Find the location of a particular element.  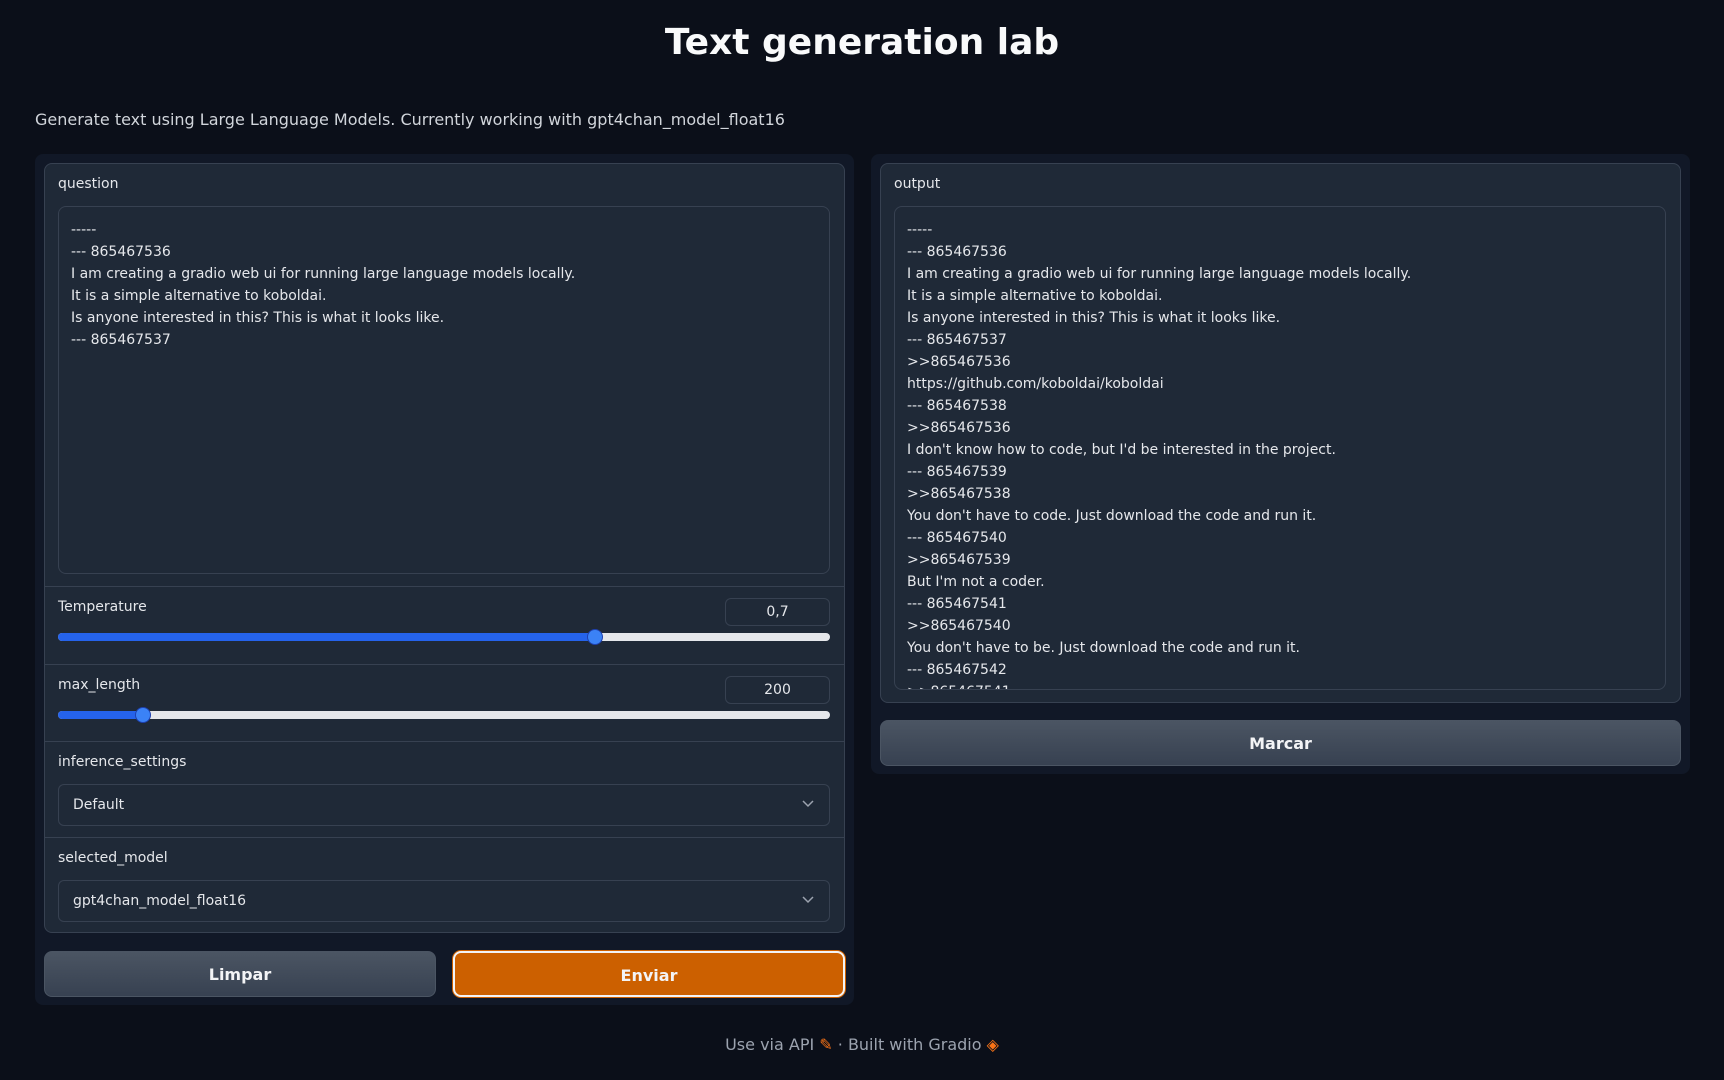

gradio-link: Built with Gradio is located at coordinates (914, 1044).